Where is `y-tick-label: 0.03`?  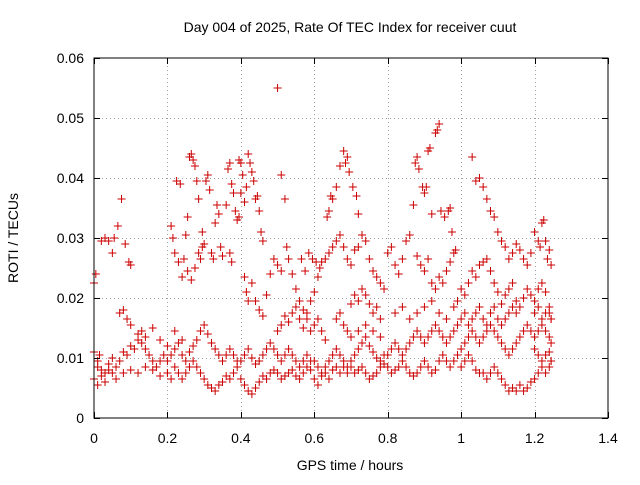 y-tick-label: 0.03 is located at coordinates (70, 238).